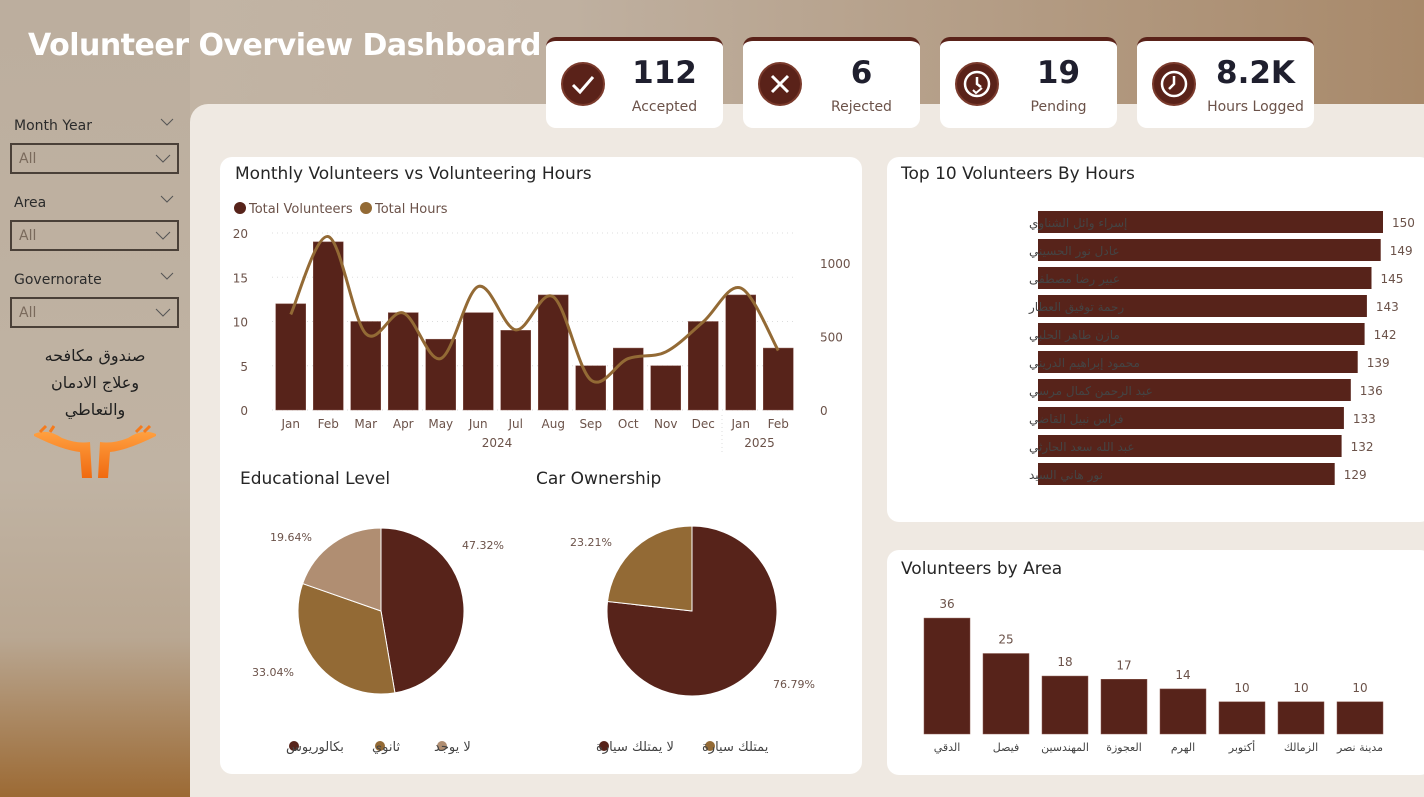  What do you see at coordinates (599, 479) in the screenshot?
I see `chart-title: Car Ownership` at bounding box center [599, 479].